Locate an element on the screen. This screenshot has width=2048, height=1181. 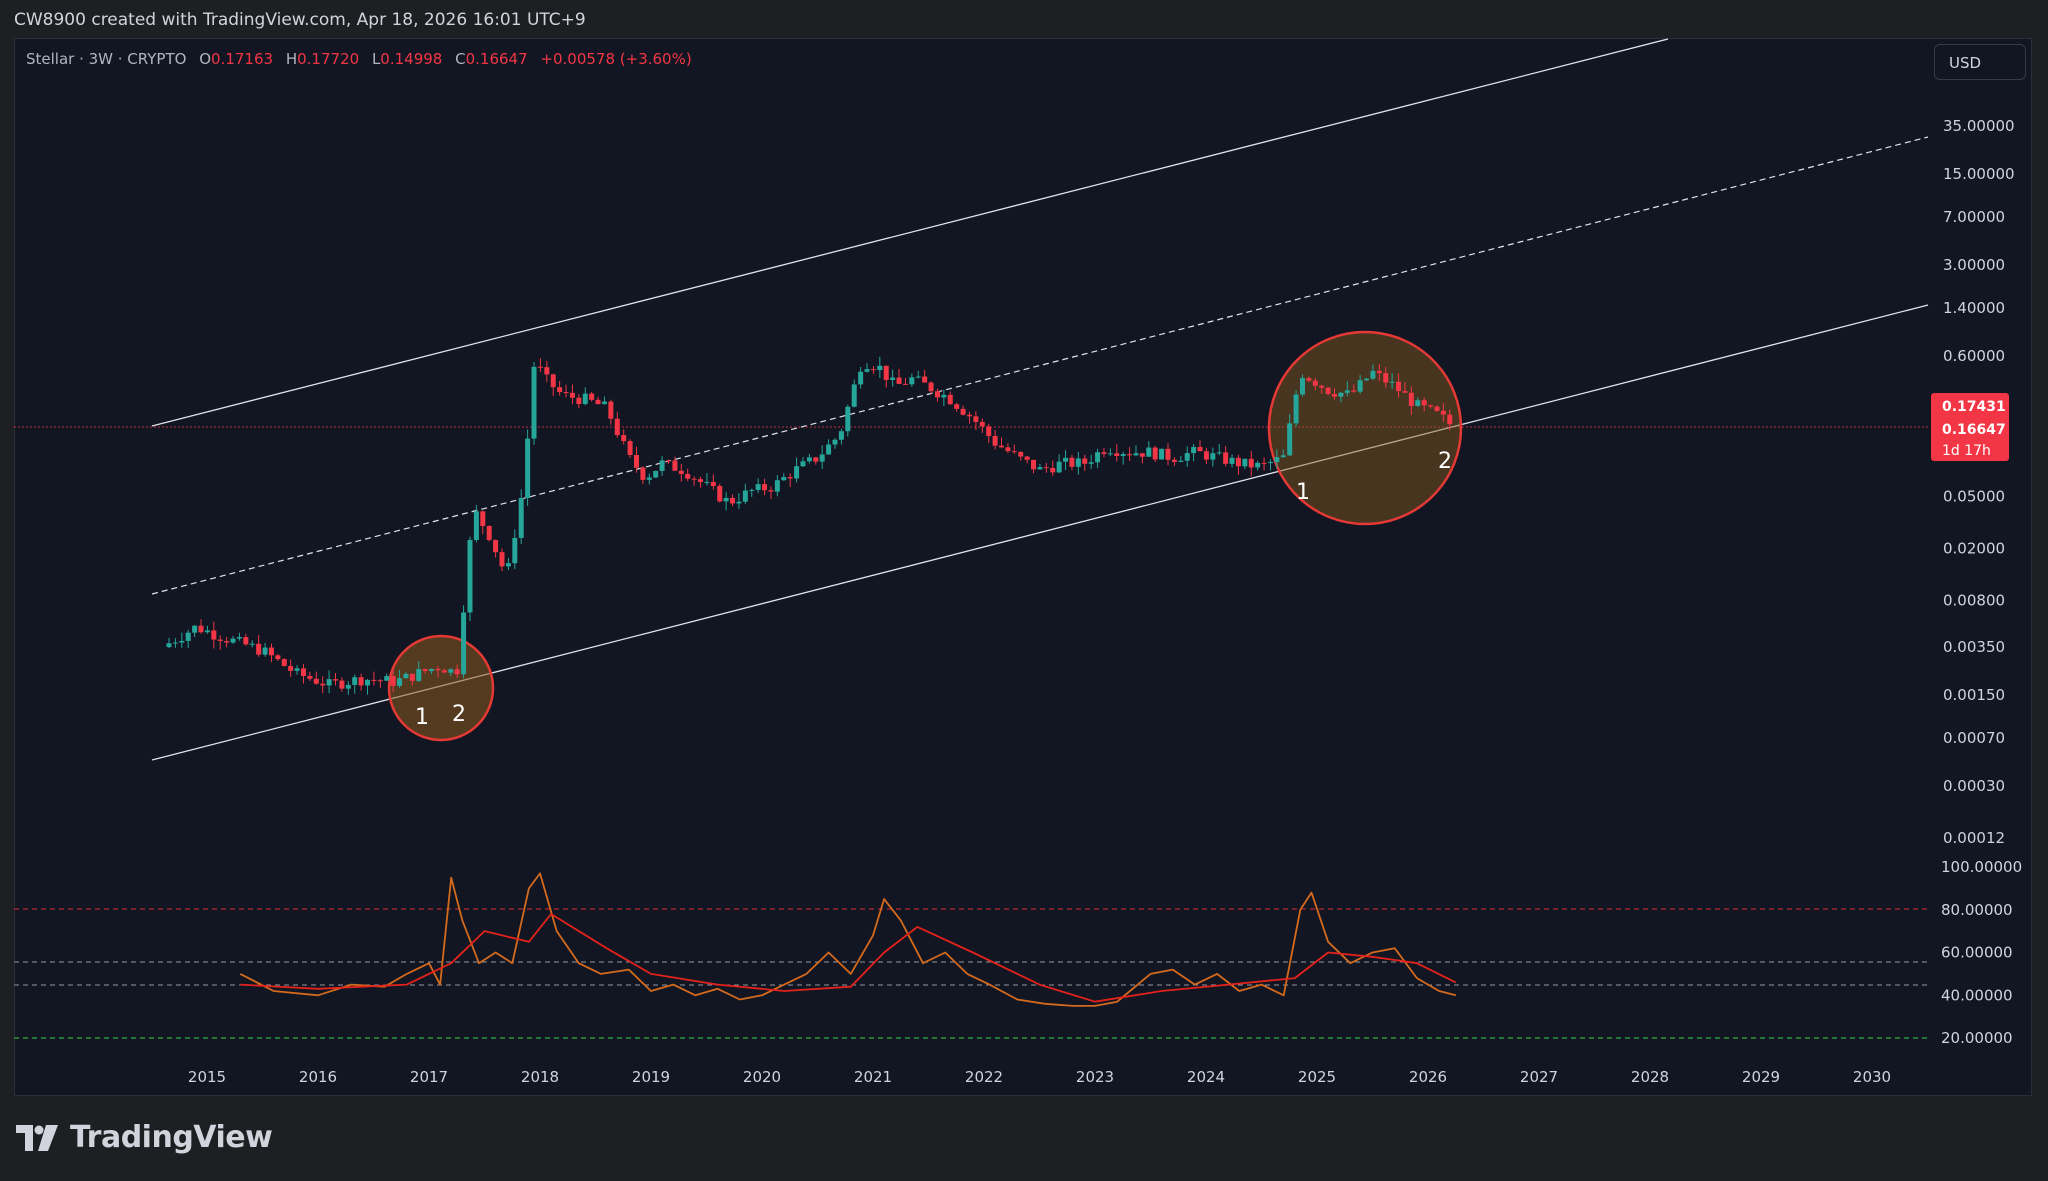
price-axis-label: 35.00000 is located at coordinates (1979, 126).